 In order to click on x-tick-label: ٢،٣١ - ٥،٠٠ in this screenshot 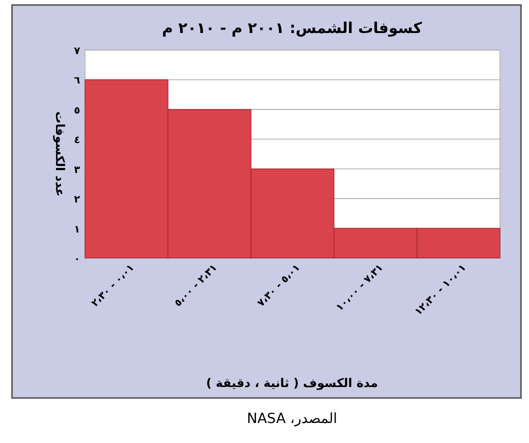, I will do `click(196, 286)`.